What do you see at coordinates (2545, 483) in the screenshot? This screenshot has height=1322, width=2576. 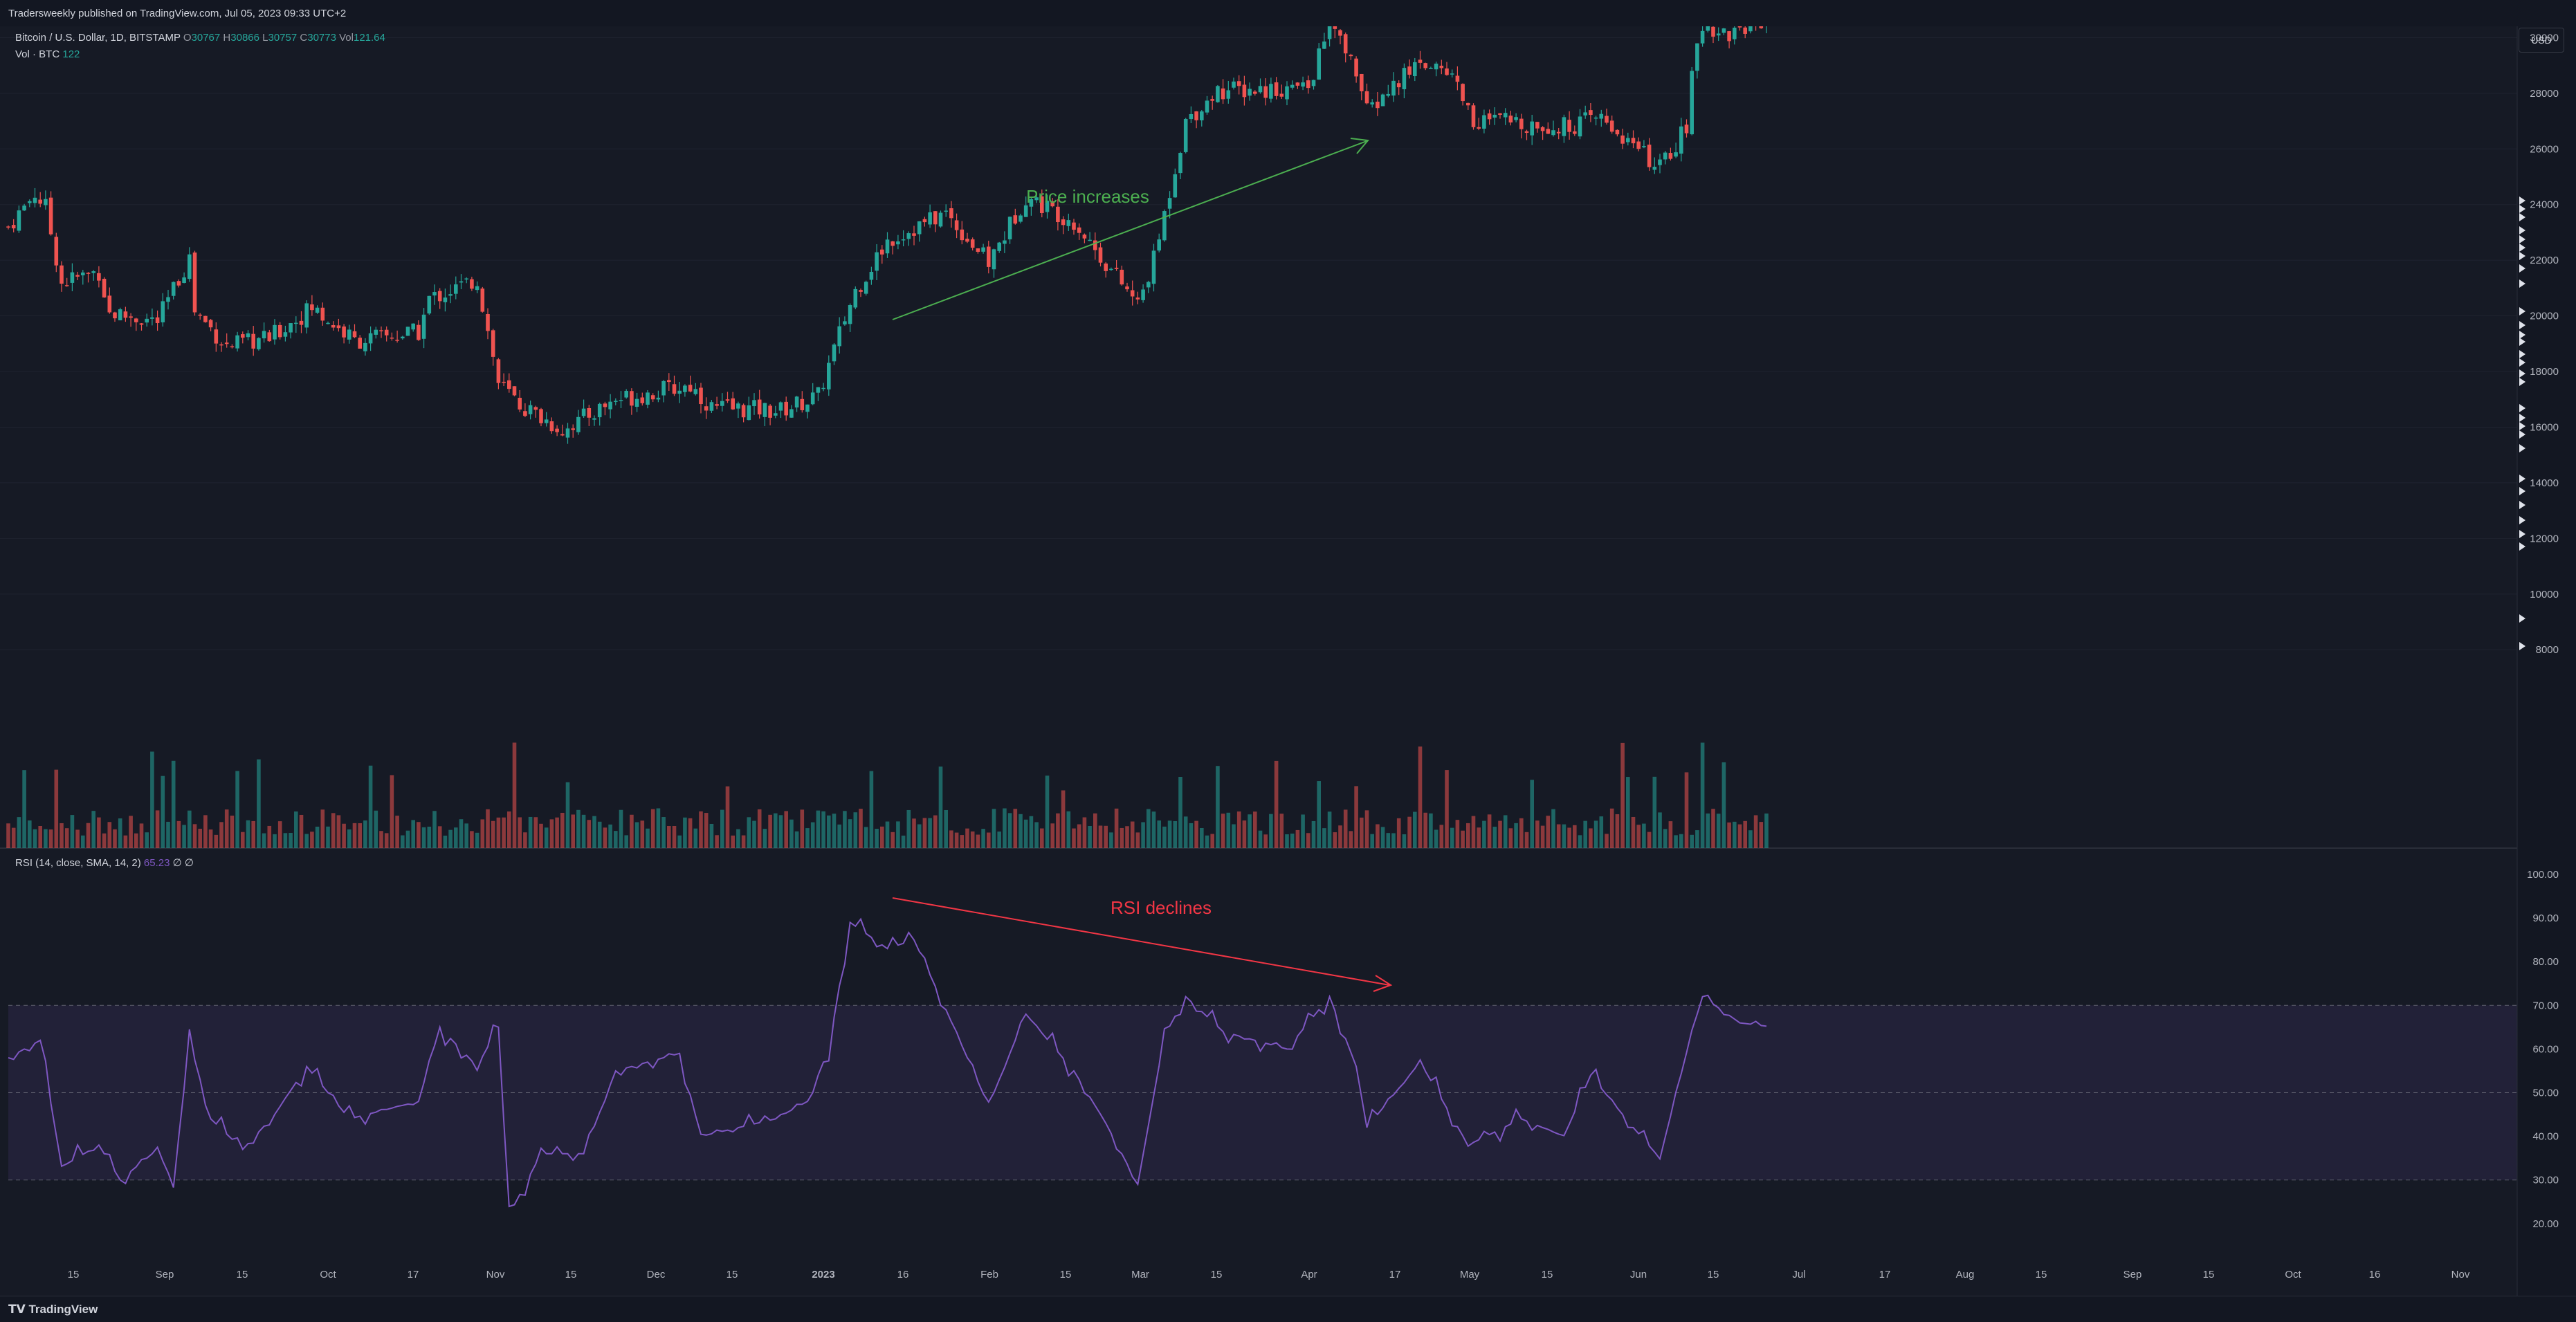 I see `price-tick-label: 14000` at bounding box center [2545, 483].